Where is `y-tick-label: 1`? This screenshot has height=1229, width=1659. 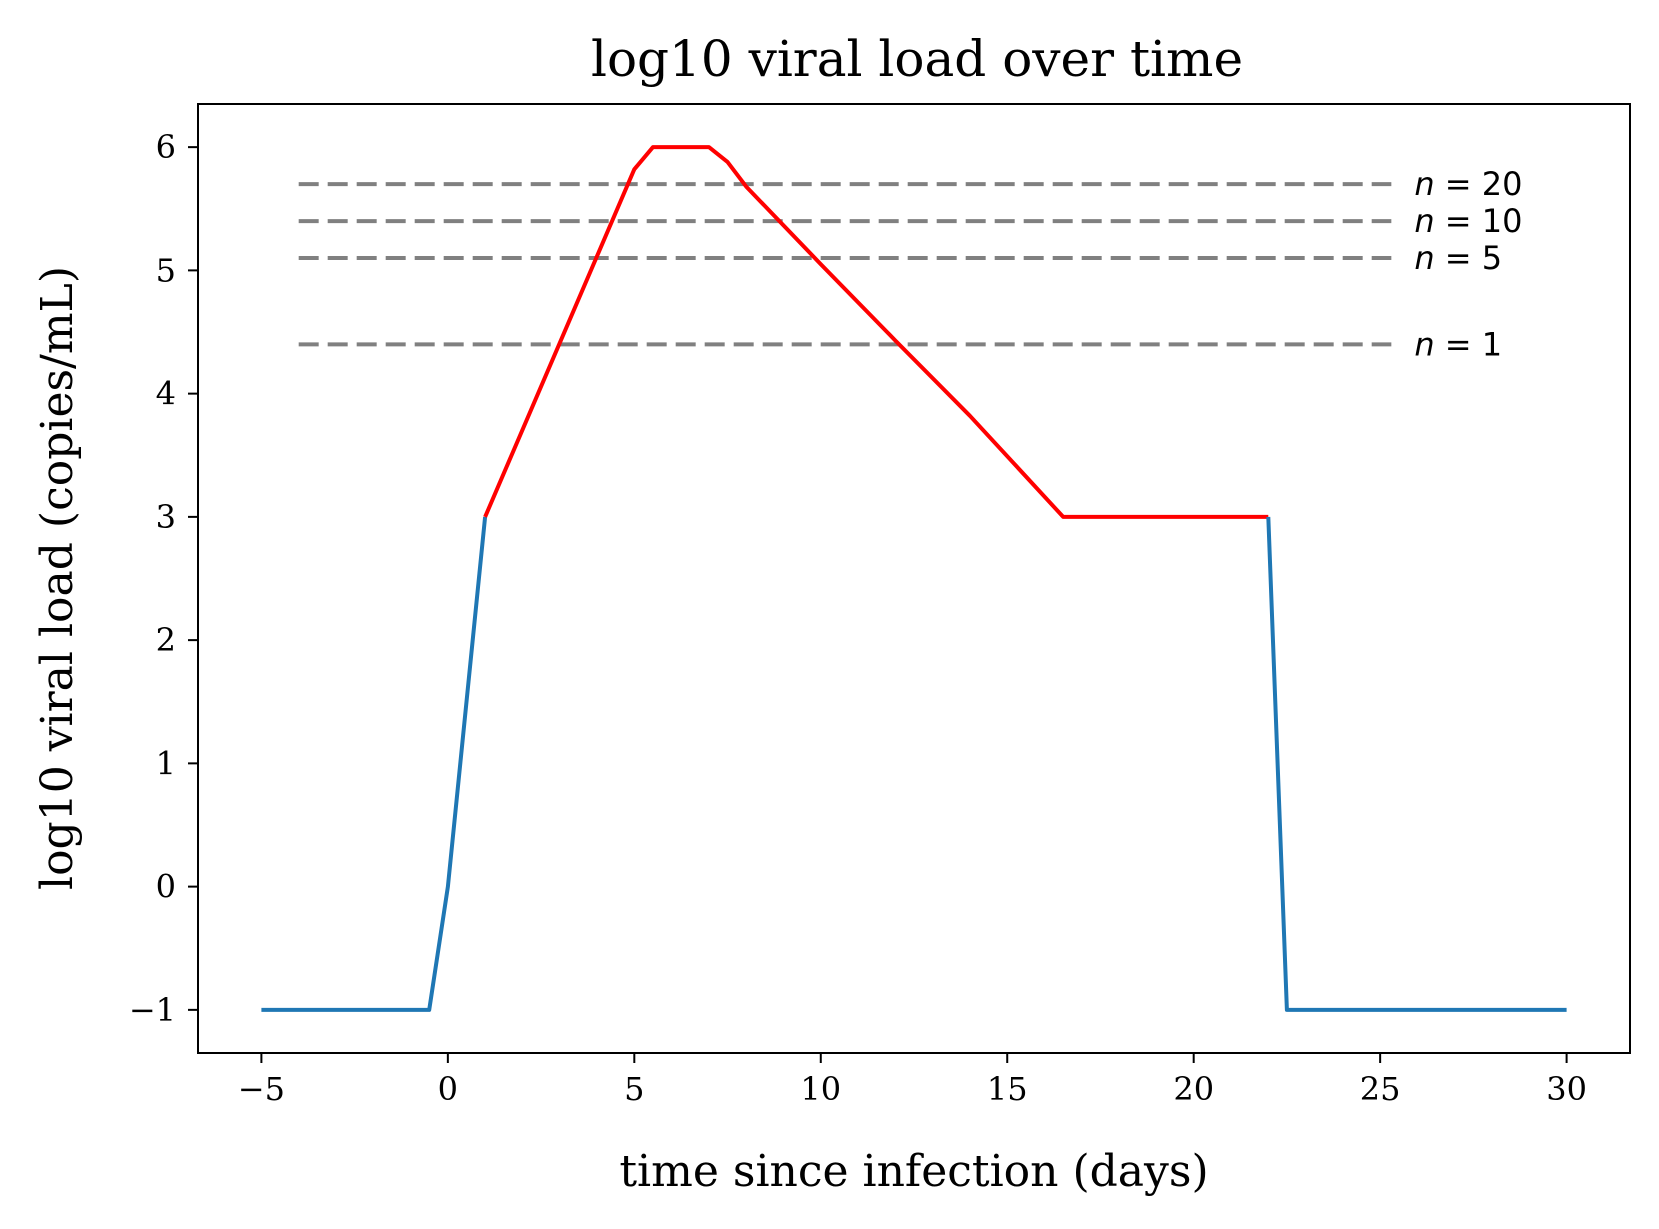 y-tick-label: 1 is located at coordinates (166, 763).